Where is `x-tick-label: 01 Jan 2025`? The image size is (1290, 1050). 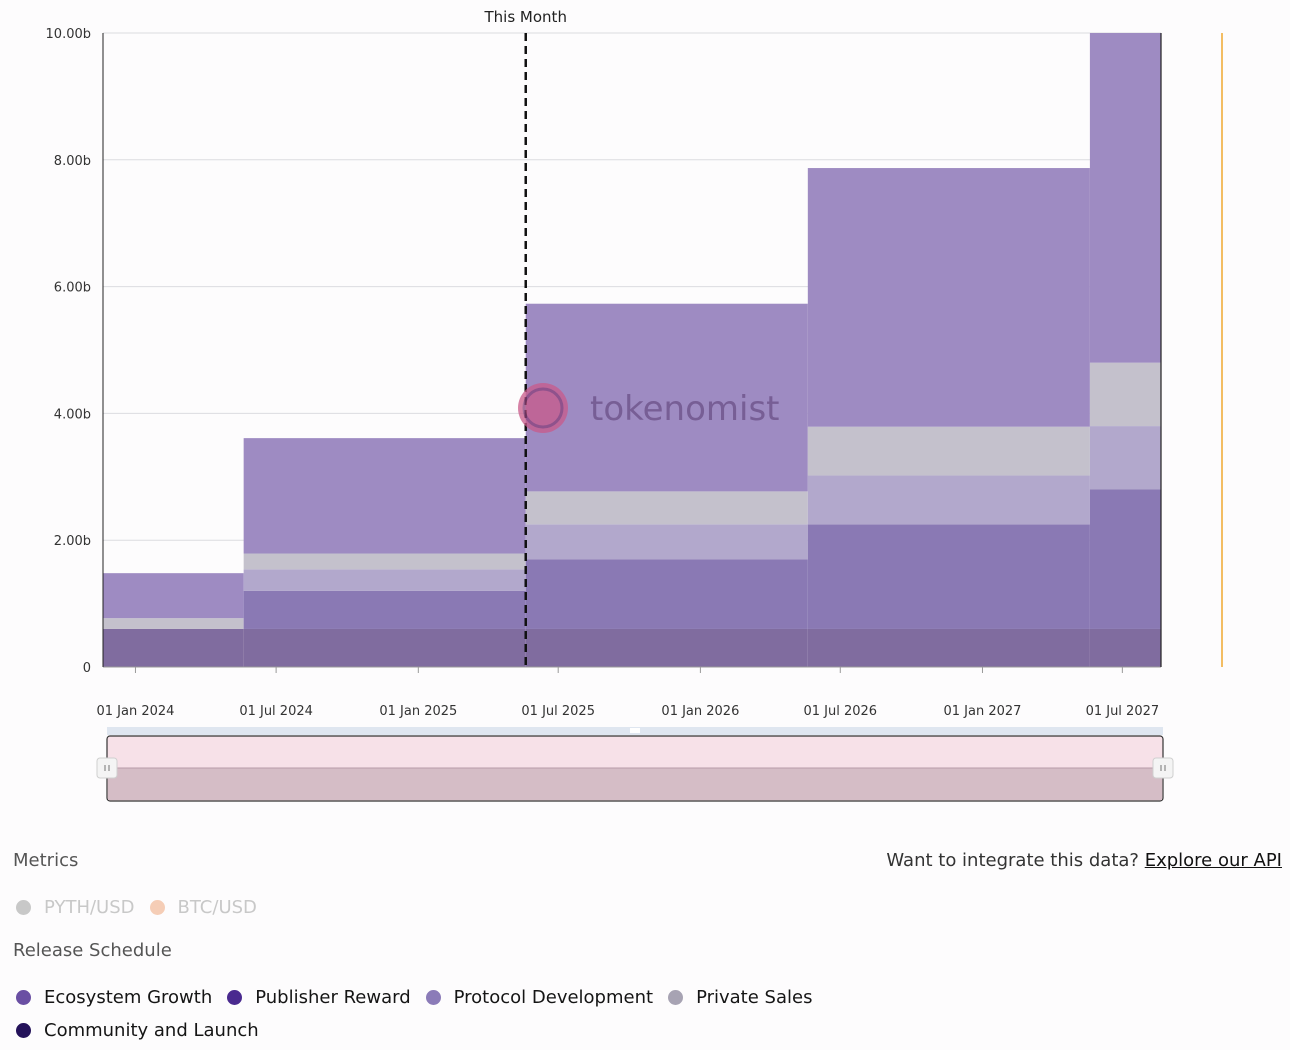 x-tick-label: 01 Jan 2025 is located at coordinates (418, 711).